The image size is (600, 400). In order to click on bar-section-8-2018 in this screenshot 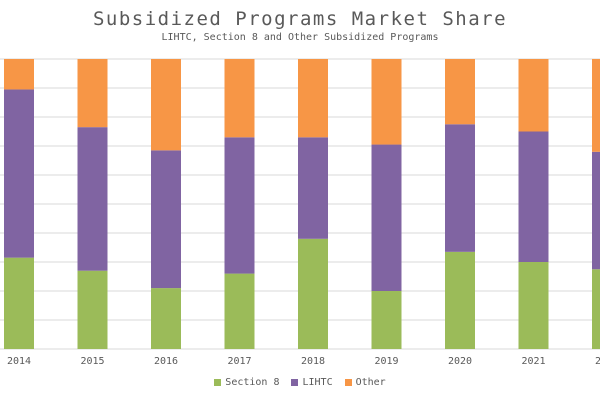, I will do `click(313, 293)`.